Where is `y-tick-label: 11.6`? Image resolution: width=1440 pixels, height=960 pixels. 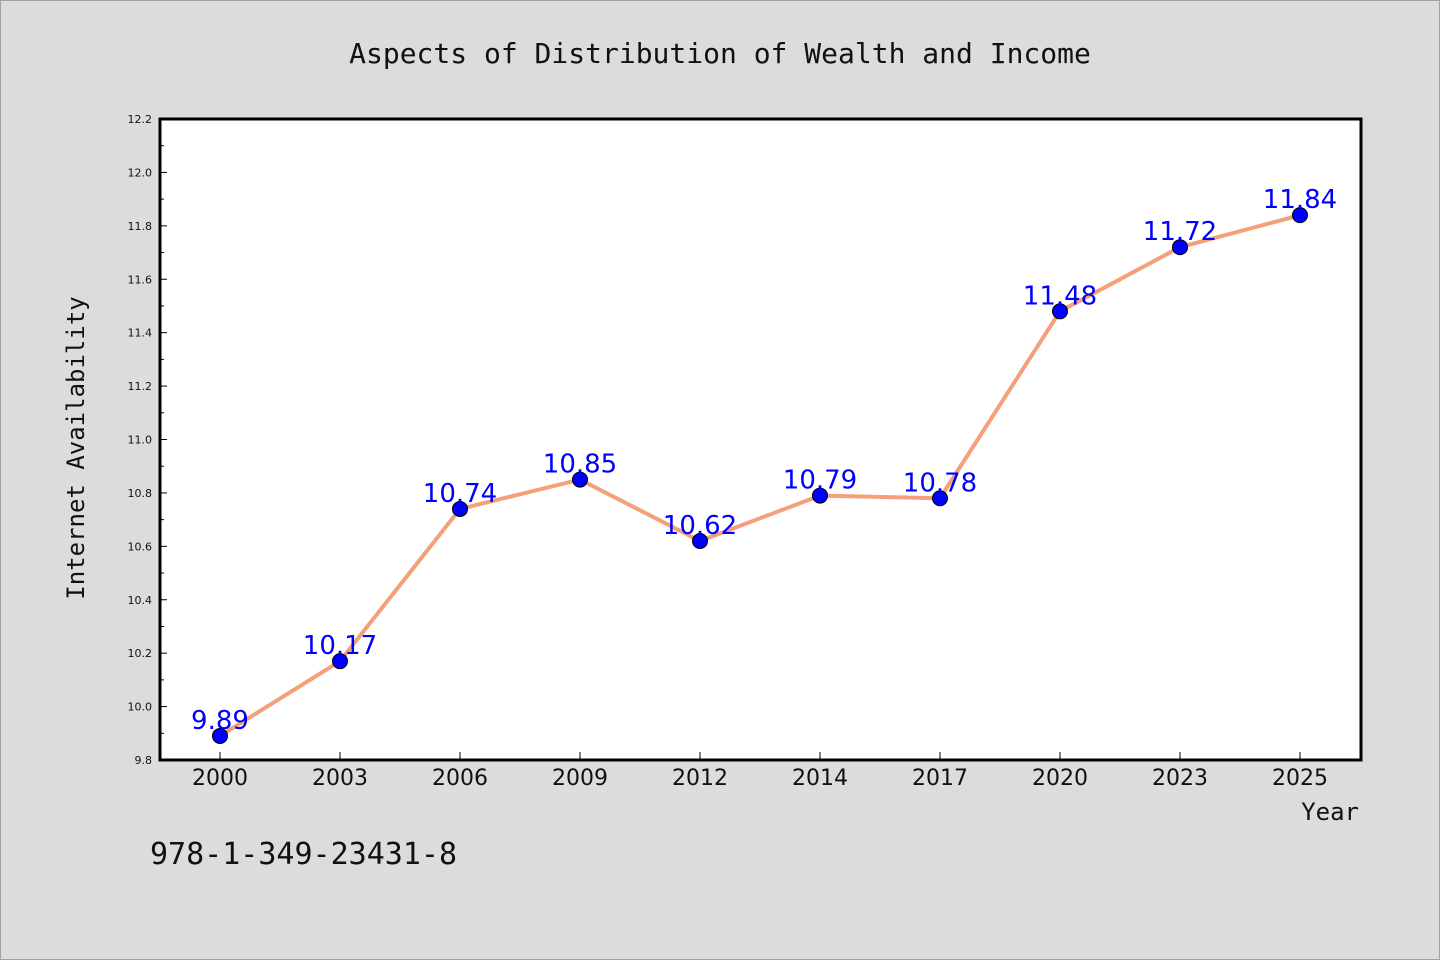
y-tick-label: 11.6 is located at coordinates (140, 279).